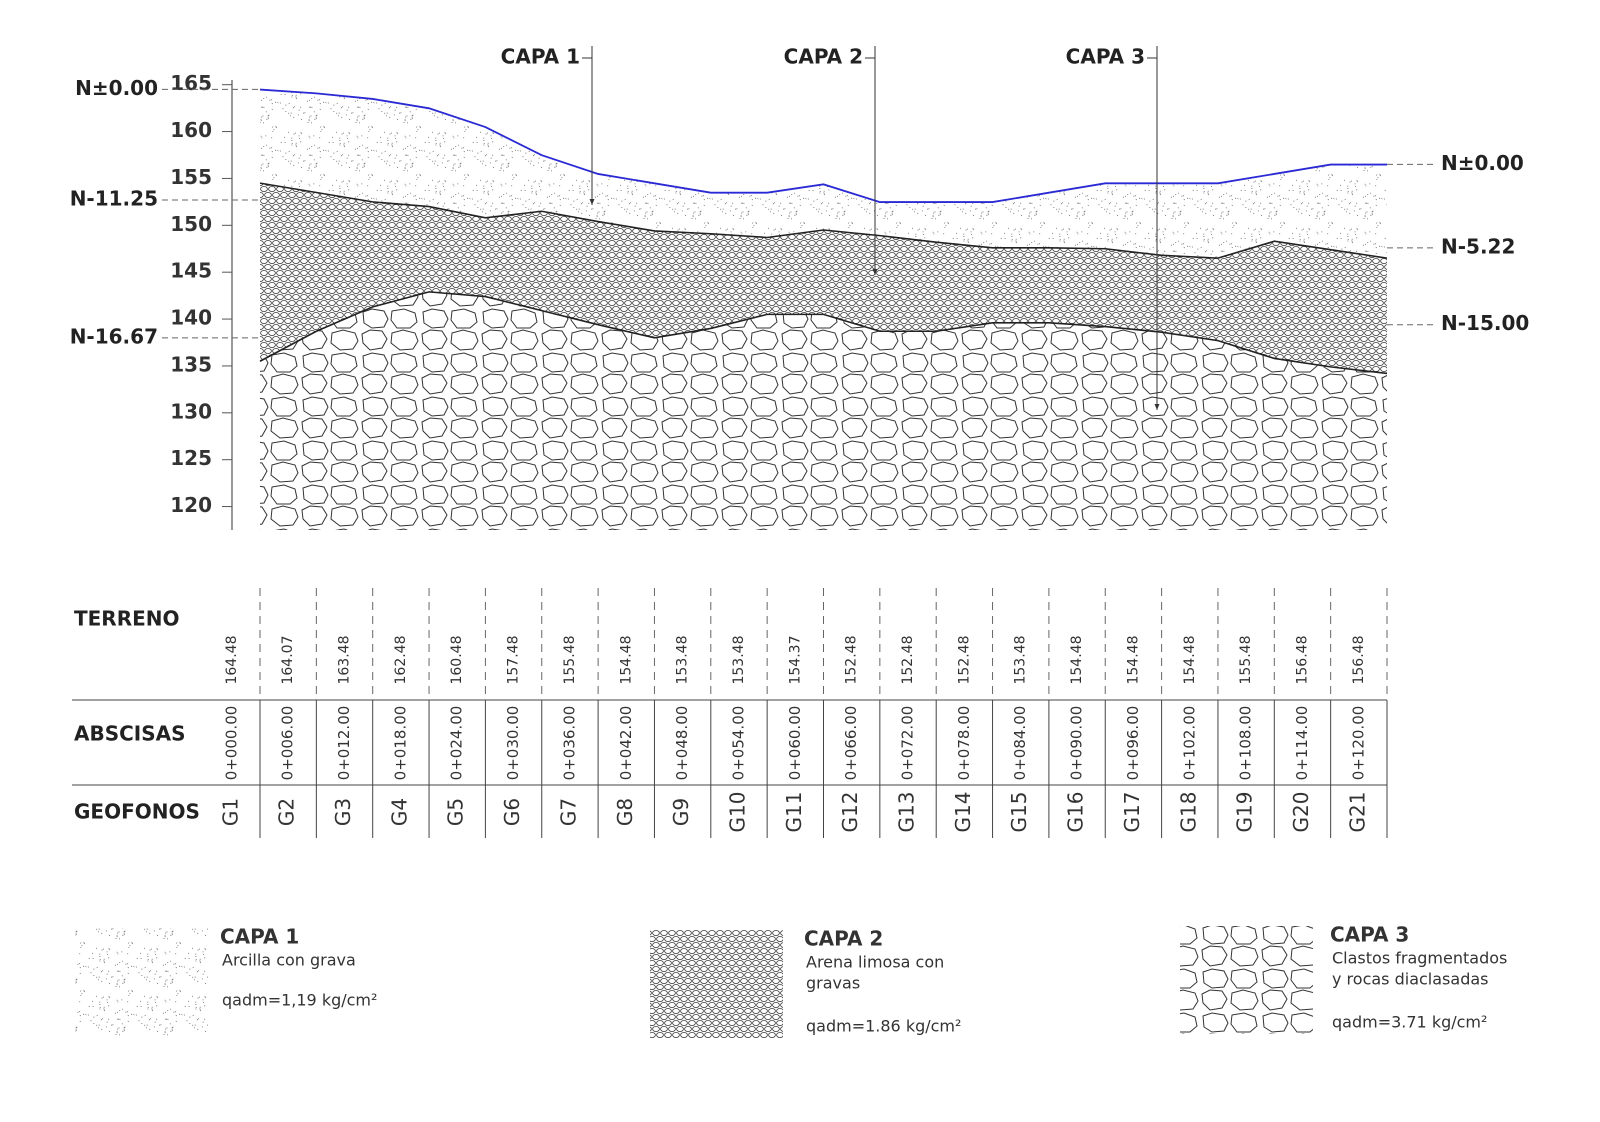 The width and height of the screenshot is (1600, 1122). Describe the element at coordinates (1077, 743) in the screenshot. I see `abscissa-label: 0+090.00` at that location.